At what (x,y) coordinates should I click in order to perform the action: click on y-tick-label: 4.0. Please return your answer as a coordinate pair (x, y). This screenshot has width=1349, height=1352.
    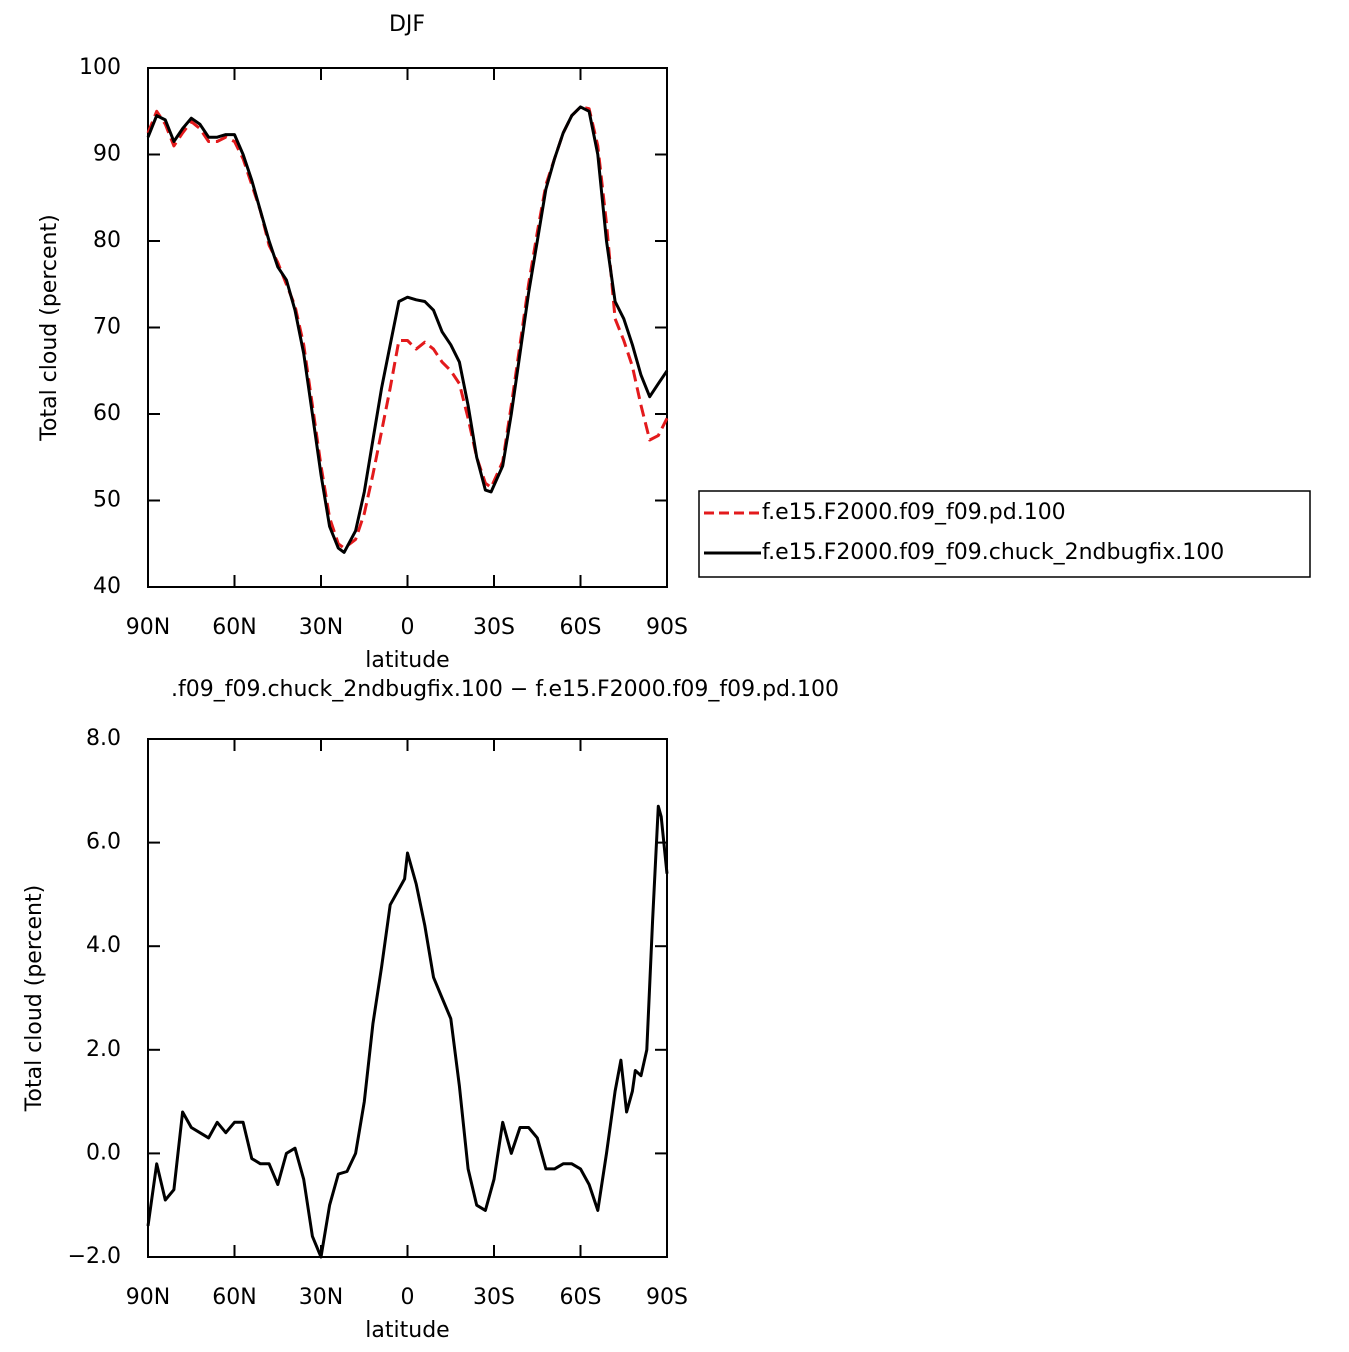
    Looking at the image, I should click on (103, 945).